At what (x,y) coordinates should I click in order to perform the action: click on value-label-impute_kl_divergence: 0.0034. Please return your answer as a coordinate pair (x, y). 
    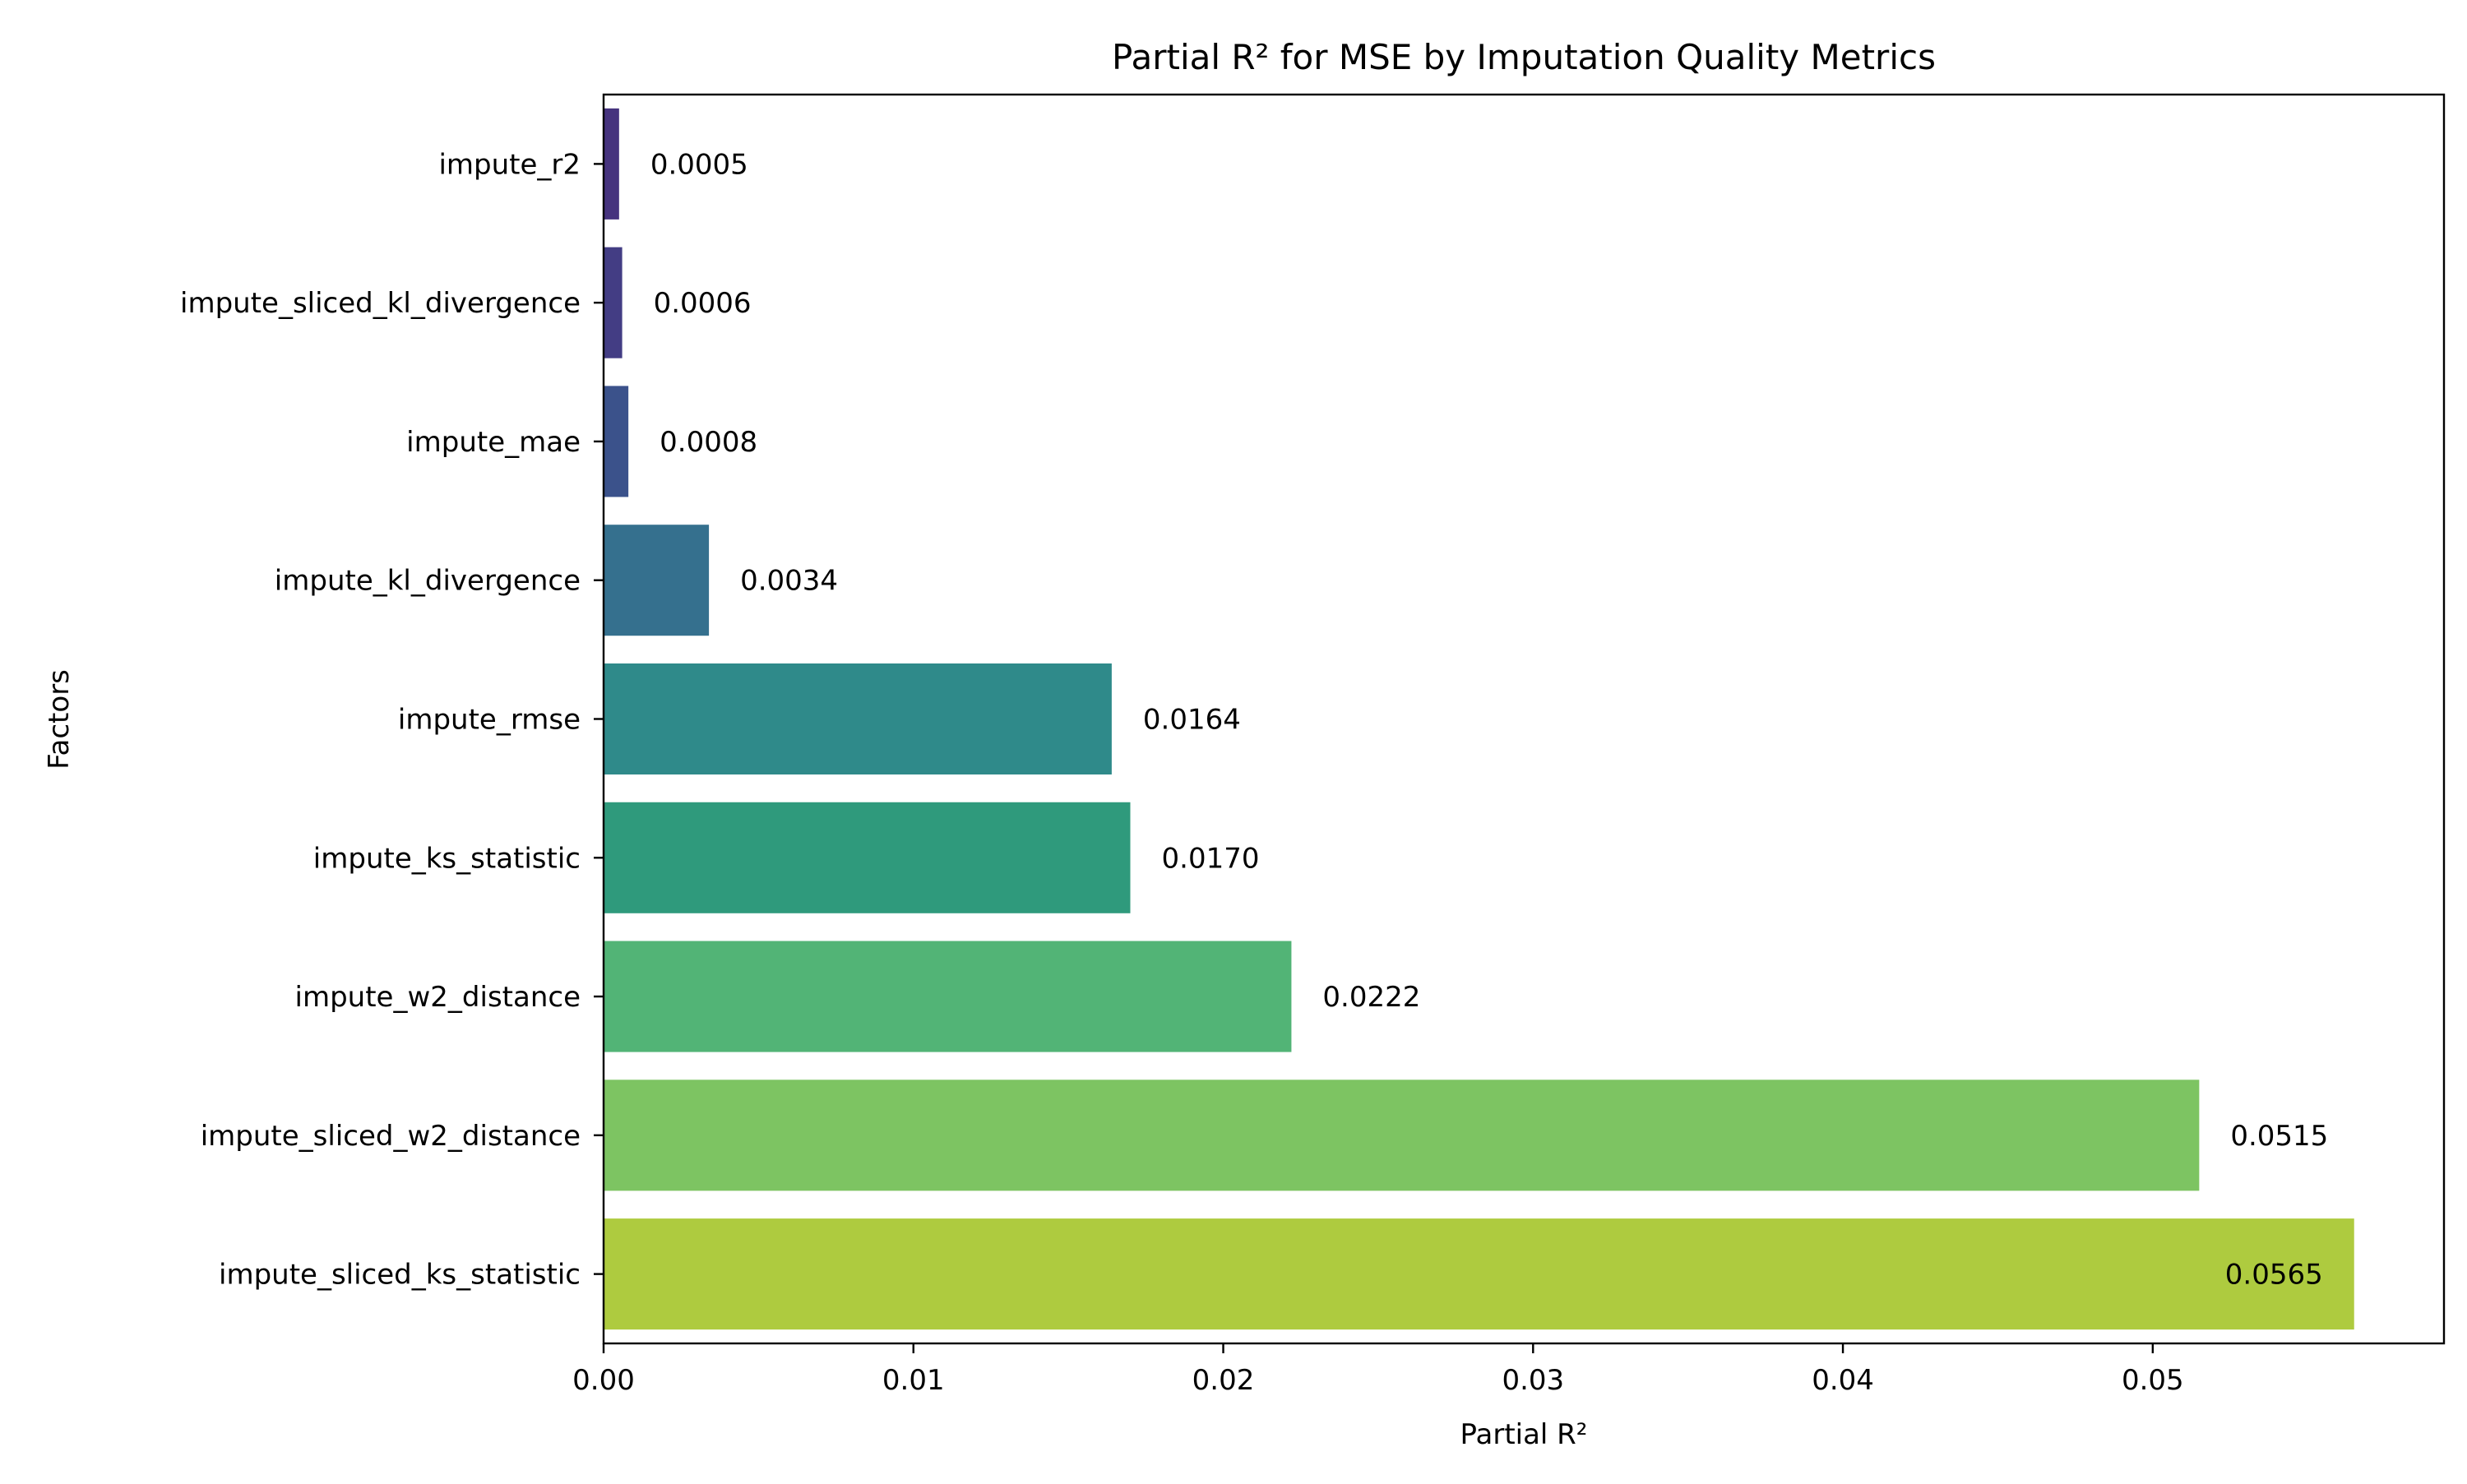
    Looking at the image, I should click on (789, 582).